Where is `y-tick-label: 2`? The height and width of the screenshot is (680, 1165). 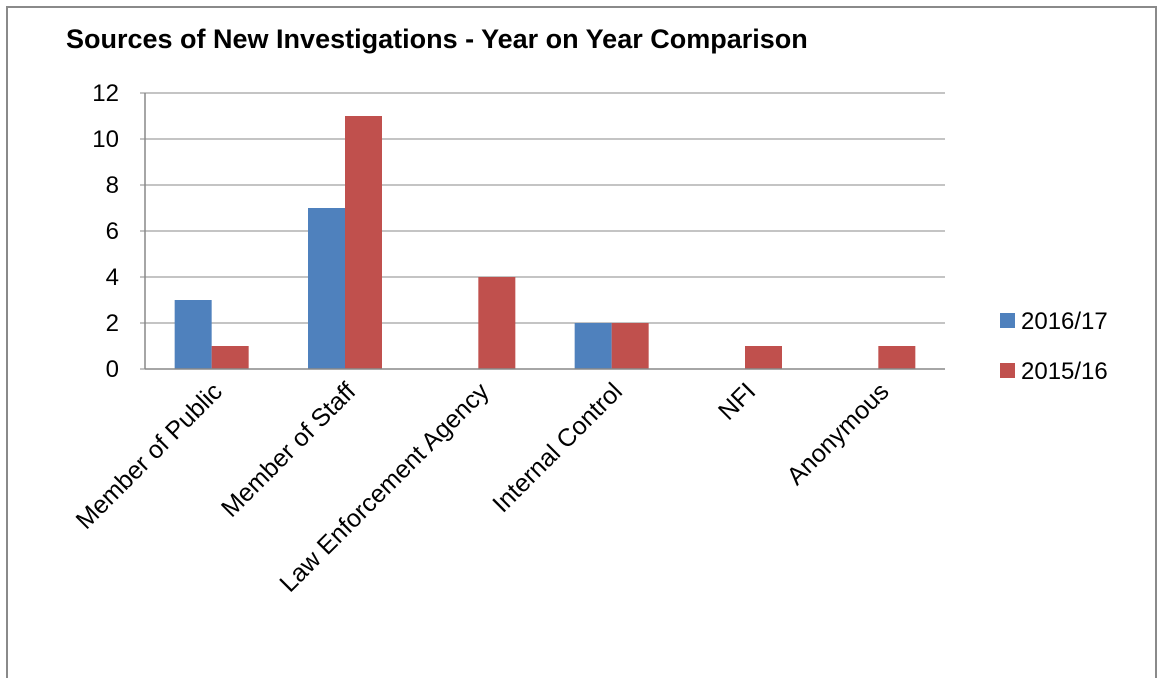 y-tick-label: 2 is located at coordinates (112, 323).